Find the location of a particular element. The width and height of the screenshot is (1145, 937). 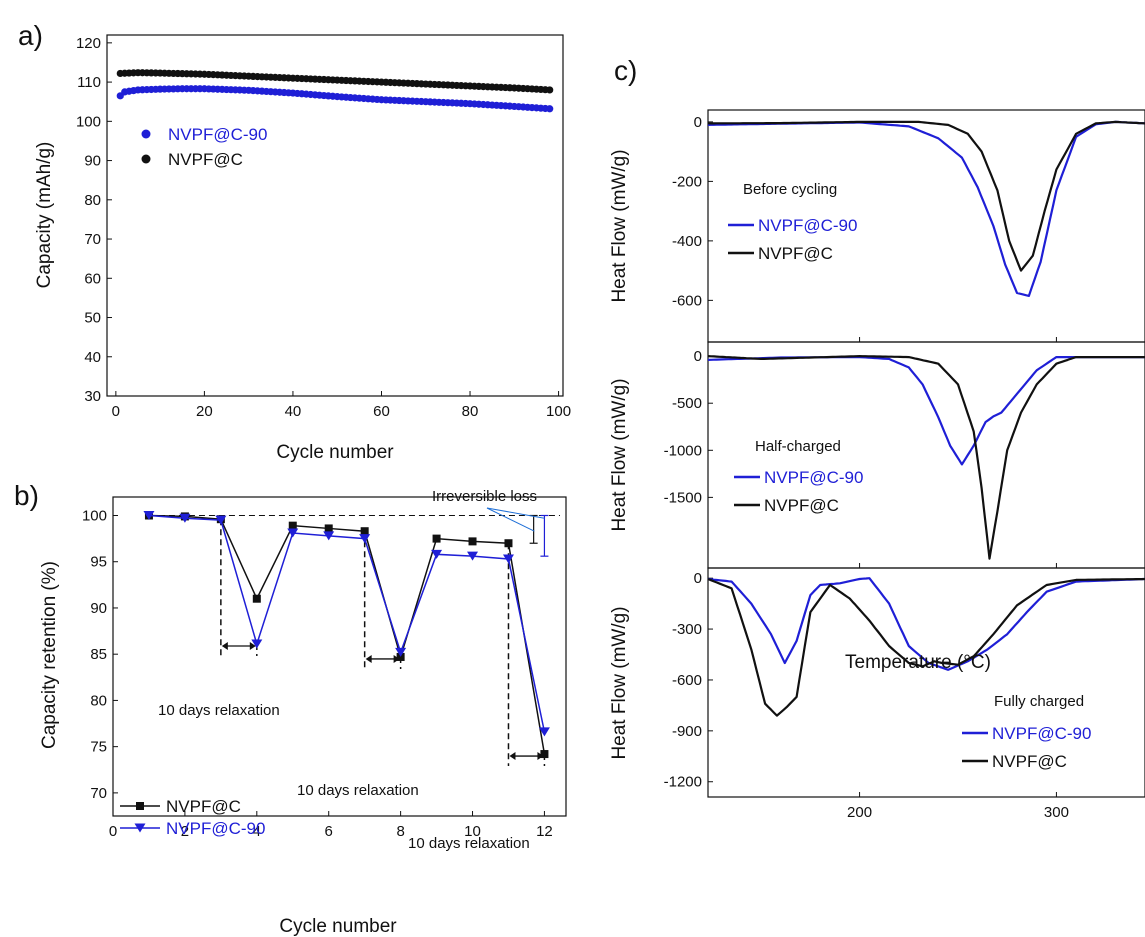

chart-a-ytick-label: 100 is located at coordinates (88, 121).